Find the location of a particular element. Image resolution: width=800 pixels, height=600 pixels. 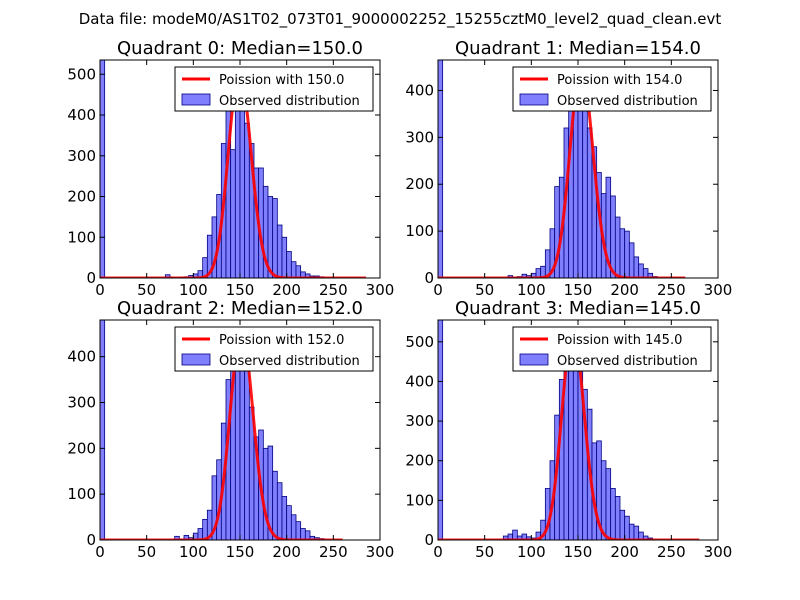

subplot-title: Quadrant 0: Median=150.0 is located at coordinates (240, 48).